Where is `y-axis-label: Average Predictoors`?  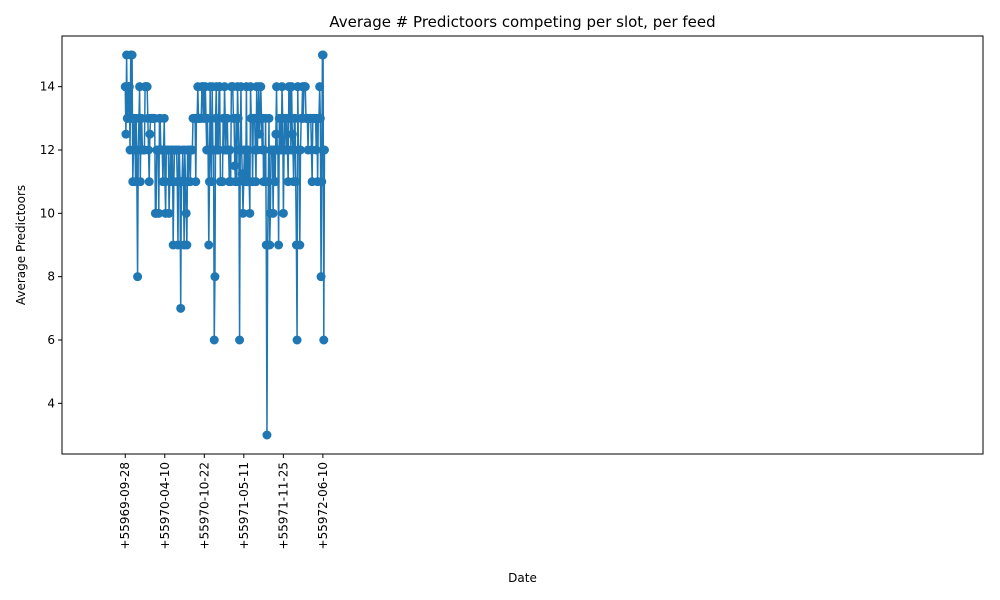 y-axis-label: Average Predictoors is located at coordinates (21, 245).